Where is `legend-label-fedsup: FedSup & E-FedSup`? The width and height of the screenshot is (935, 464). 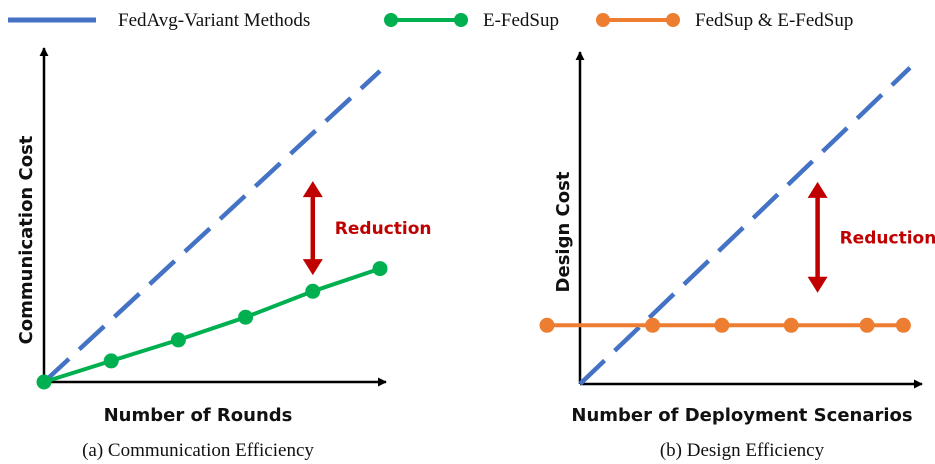
legend-label-fedsup: FedSup & E-FedSup is located at coordinates (774, 20).